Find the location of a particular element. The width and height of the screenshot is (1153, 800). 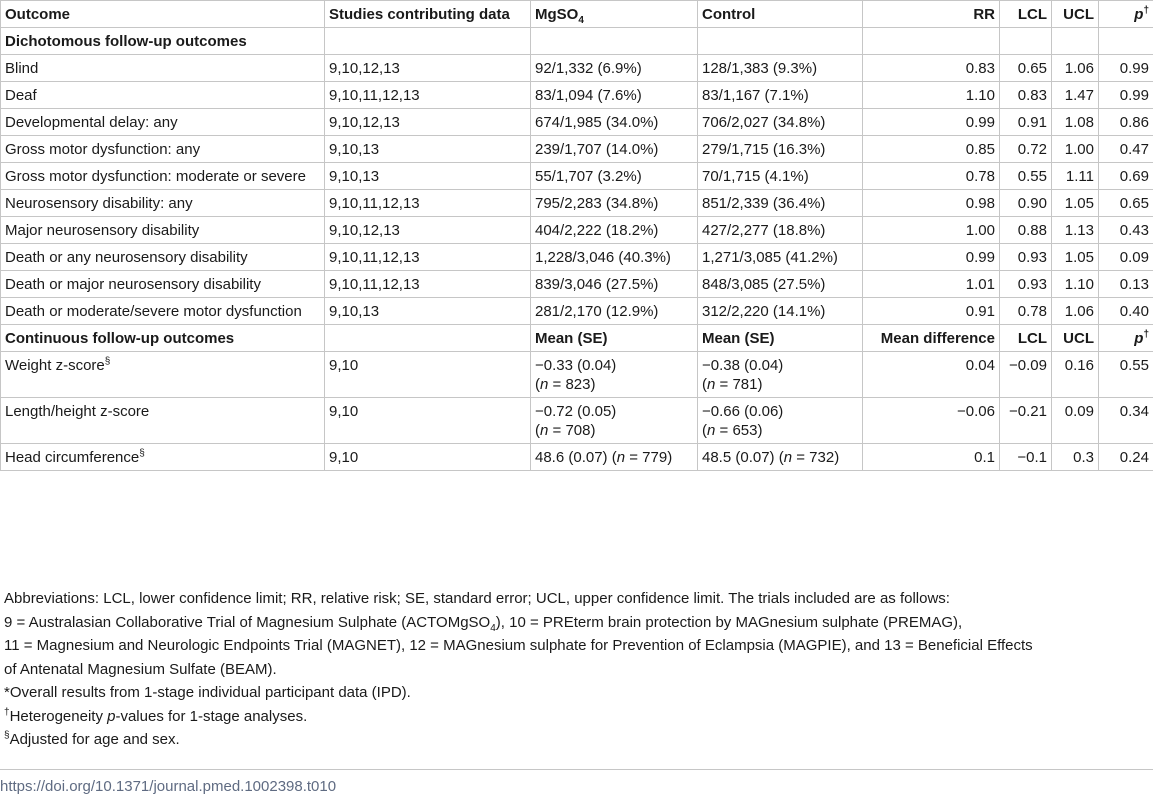

cell-lcl: 0.55 is located at coordinates (1025, 176).